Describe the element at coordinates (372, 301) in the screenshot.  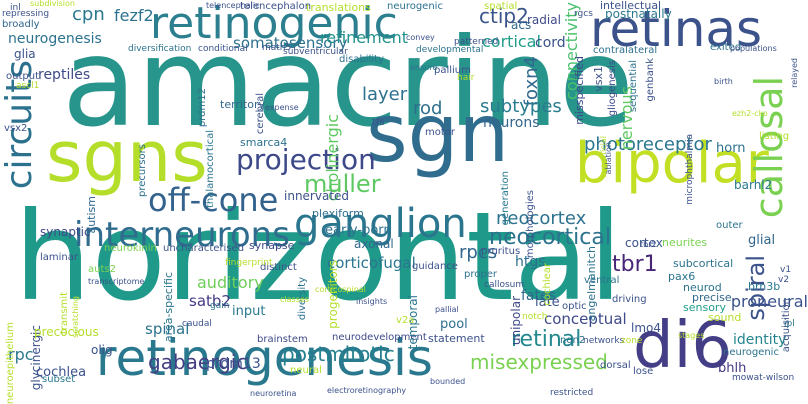
I see `word-insights: insights` at that location.